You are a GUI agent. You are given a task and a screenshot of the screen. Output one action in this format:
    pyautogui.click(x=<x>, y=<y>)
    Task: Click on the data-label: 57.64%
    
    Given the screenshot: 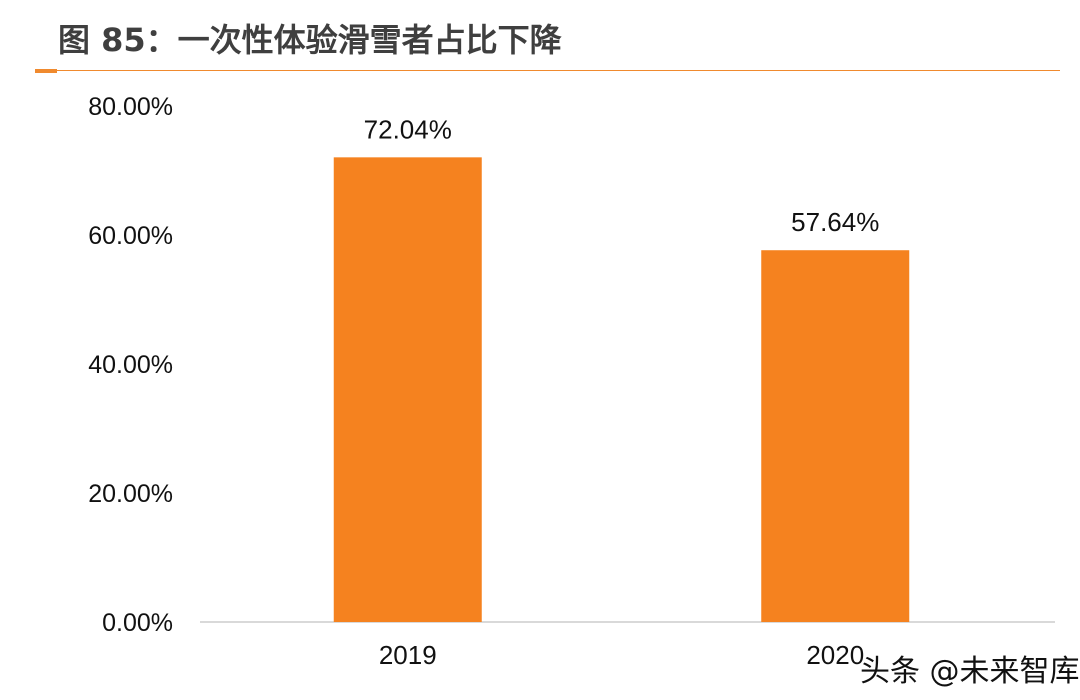 What is the action you would take?
    pyautogui.click(x=835, y=222)
    